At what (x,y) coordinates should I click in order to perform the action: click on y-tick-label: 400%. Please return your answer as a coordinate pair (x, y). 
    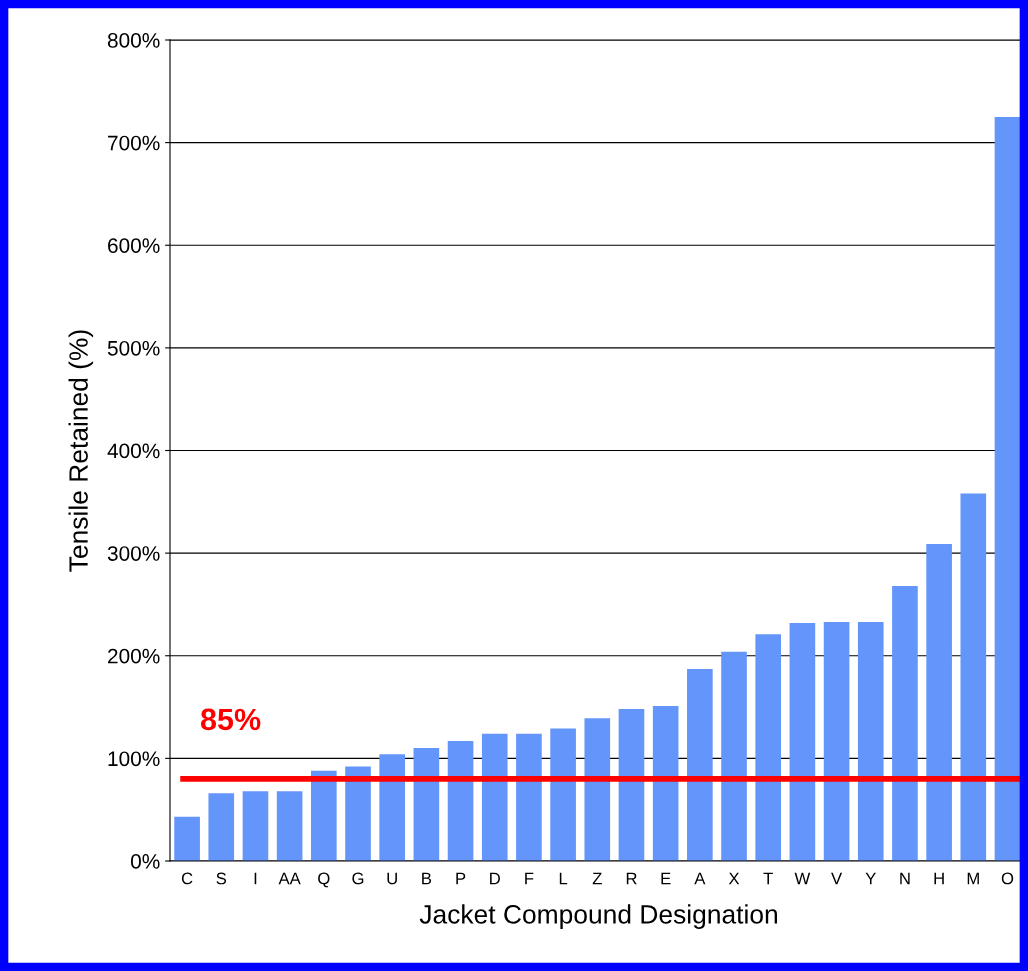
    Looking at the image, I should click on (133, 451).